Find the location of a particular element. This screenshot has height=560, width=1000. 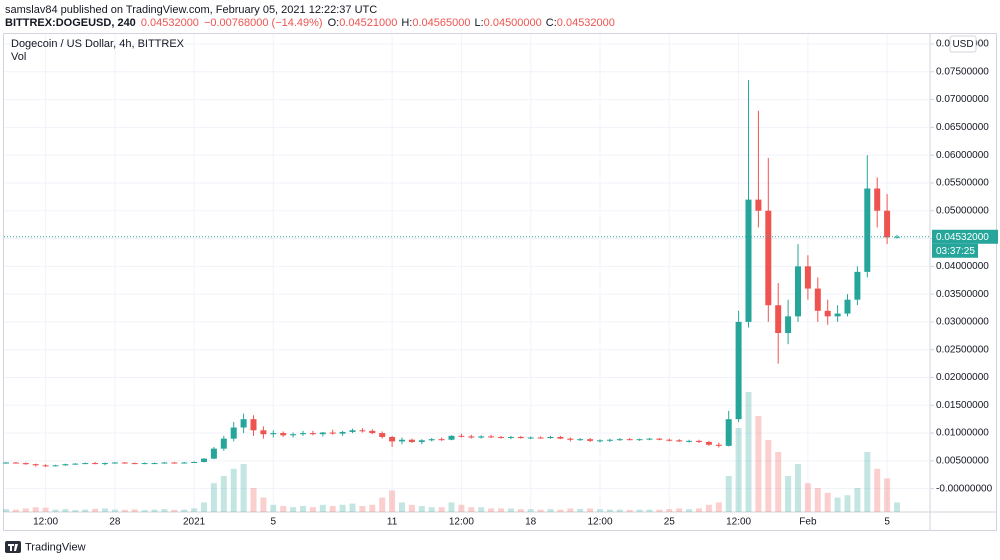

y-tick-label: 0.07000000 is located at coordinates (962, 99).